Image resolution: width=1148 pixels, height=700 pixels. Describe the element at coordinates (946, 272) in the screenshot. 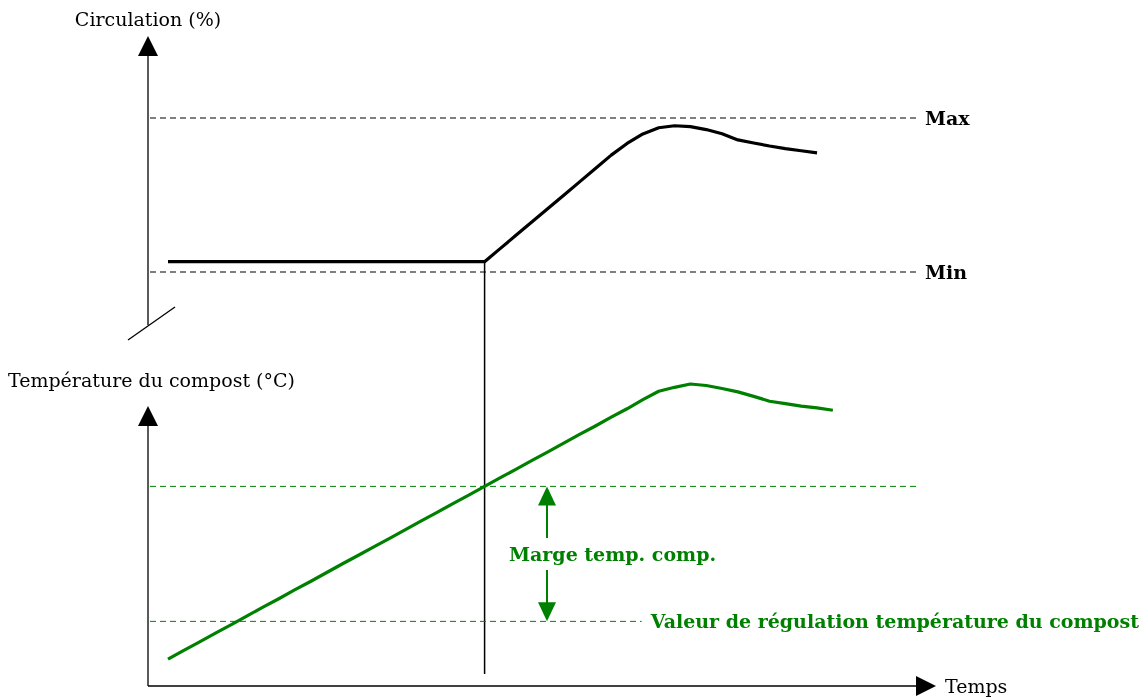

I see `ref-line-label: Min` at that location.